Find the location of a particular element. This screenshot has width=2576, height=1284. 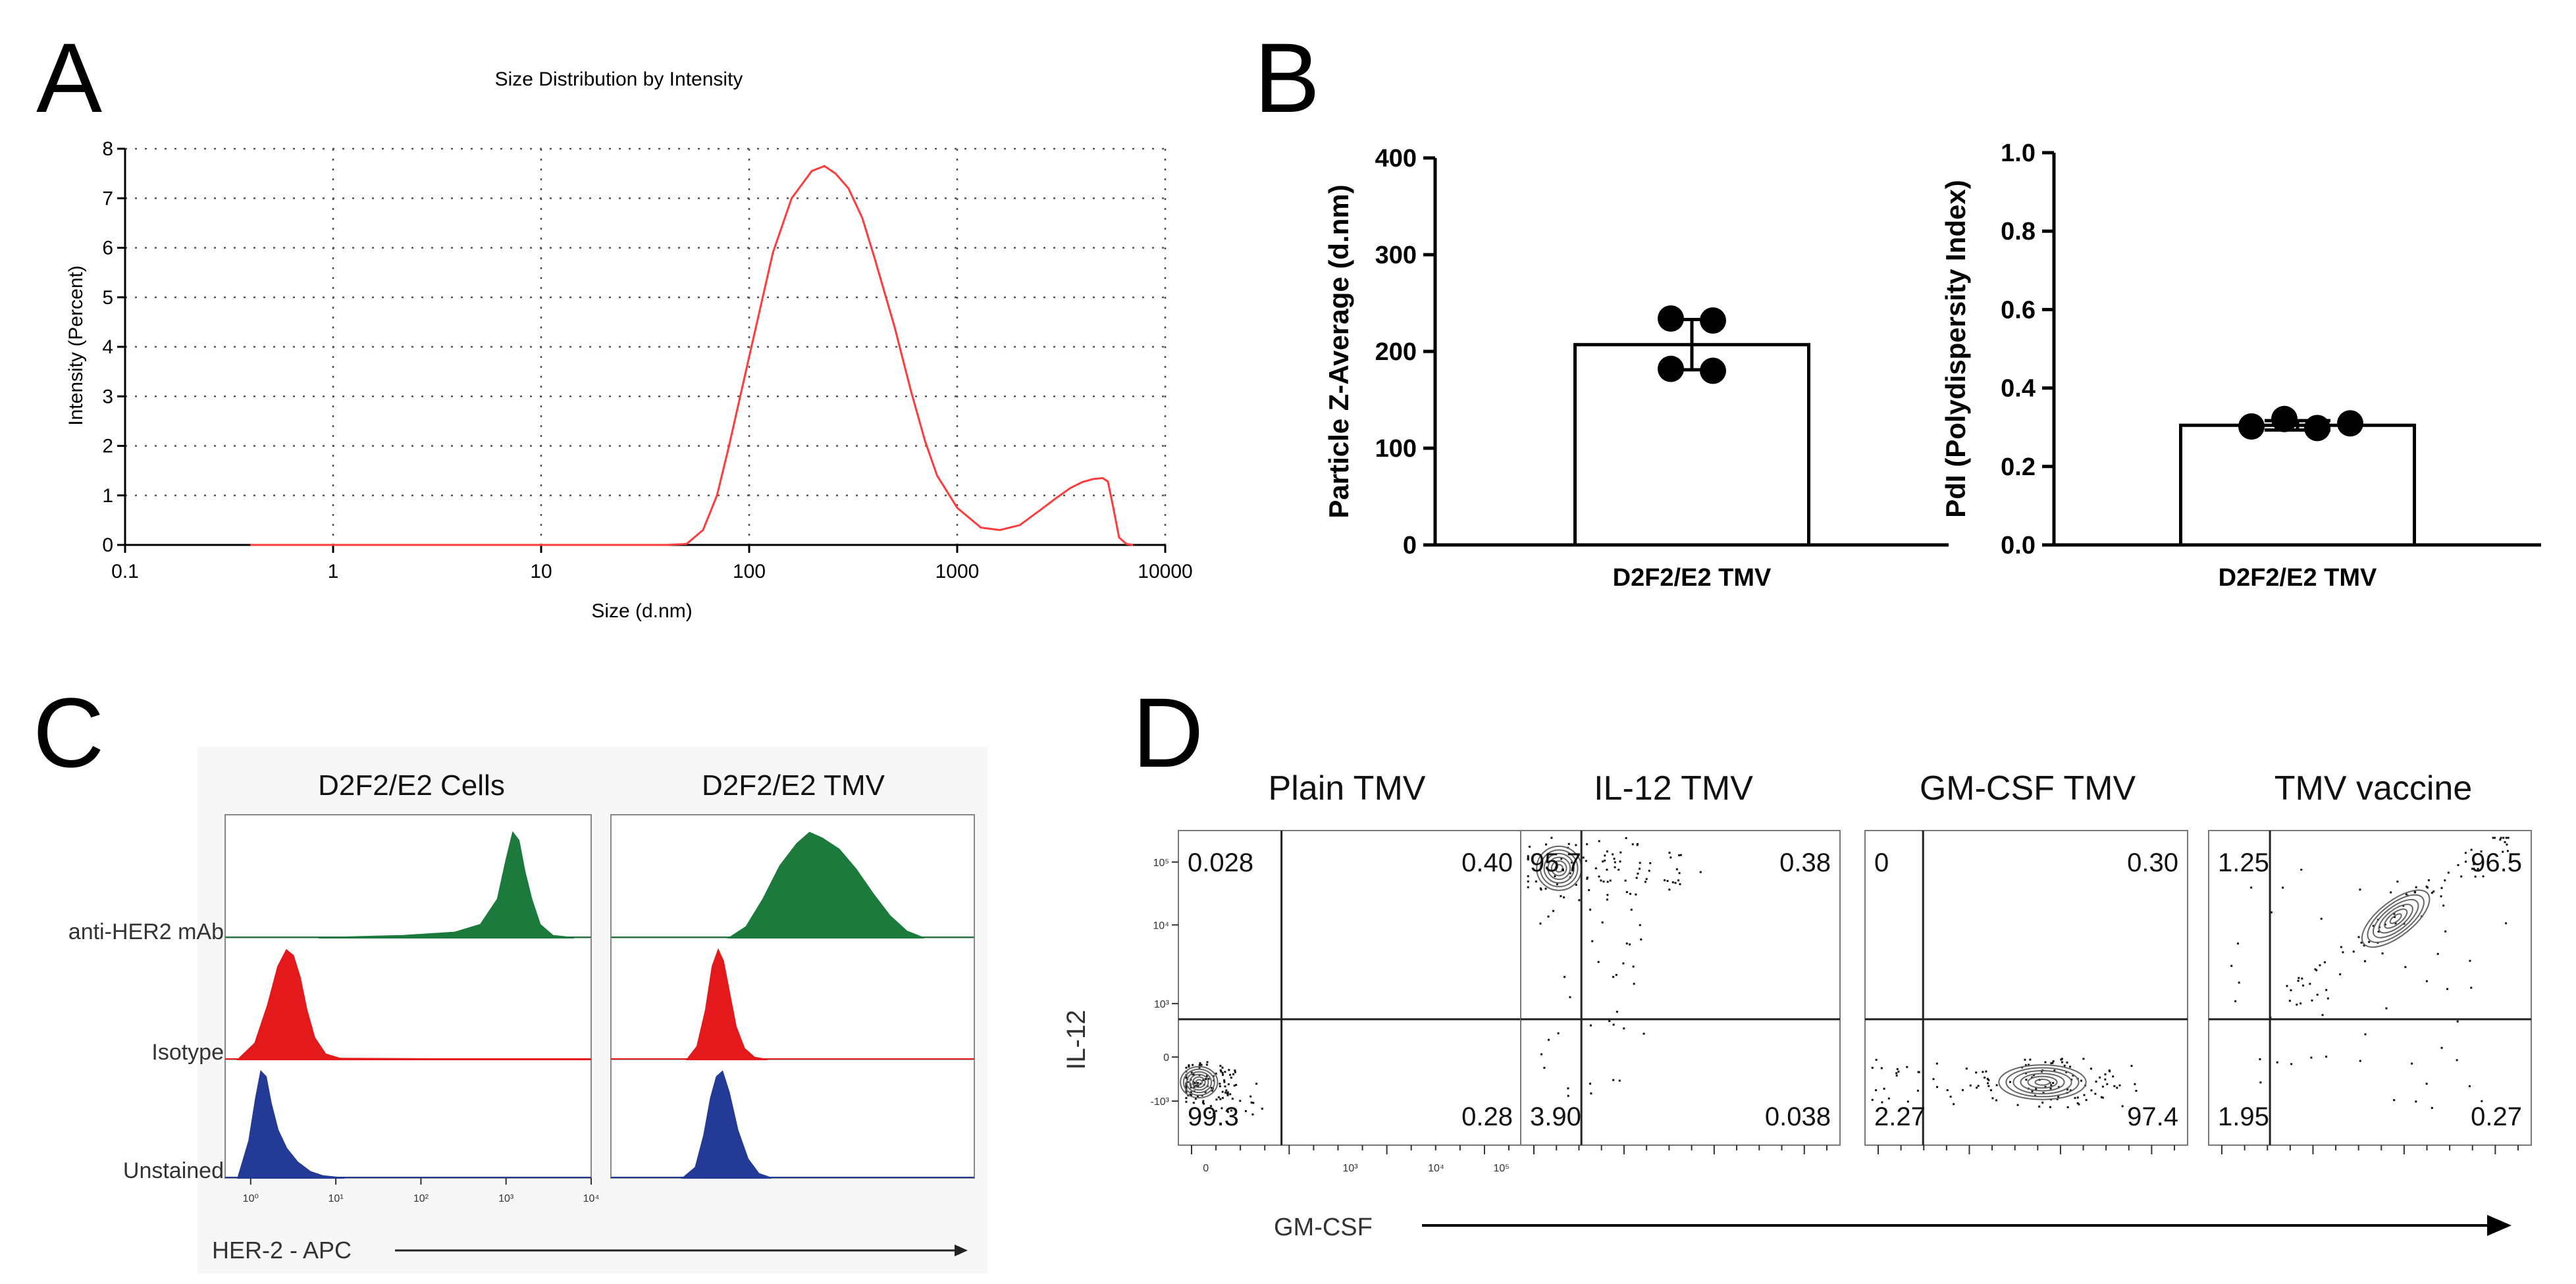

panel-b-y-tick-label: 400 is located at coordinates (1396, 158).